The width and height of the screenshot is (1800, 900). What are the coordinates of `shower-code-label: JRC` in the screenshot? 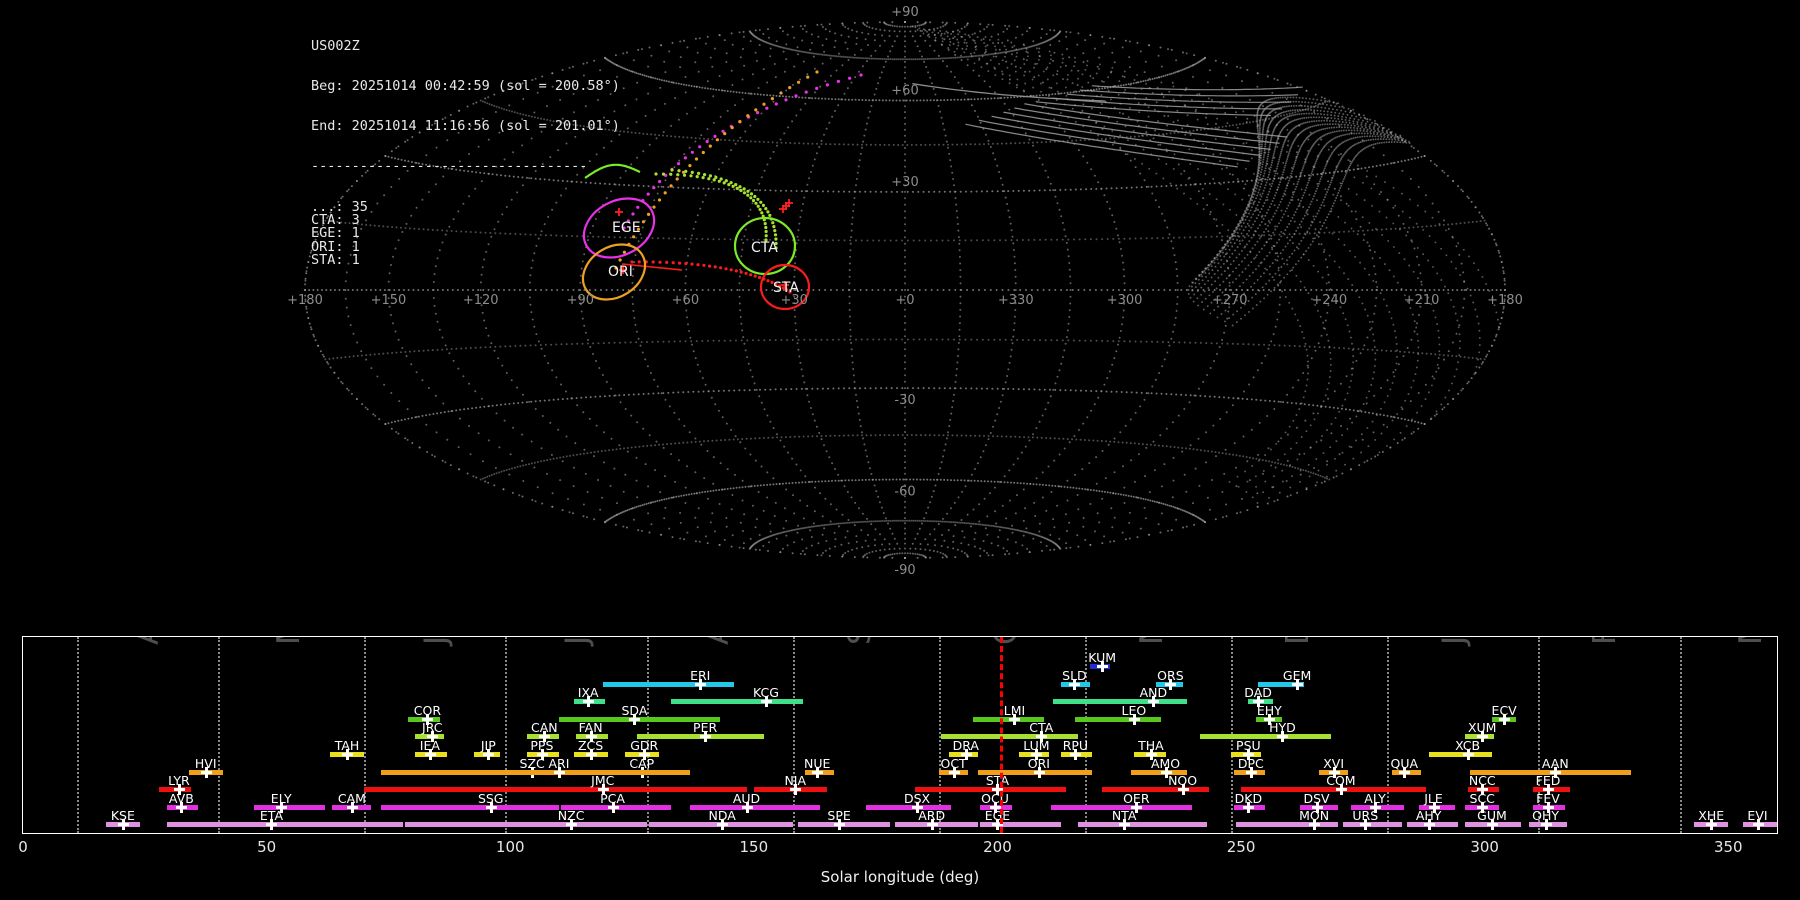 It's located at (432, 728).